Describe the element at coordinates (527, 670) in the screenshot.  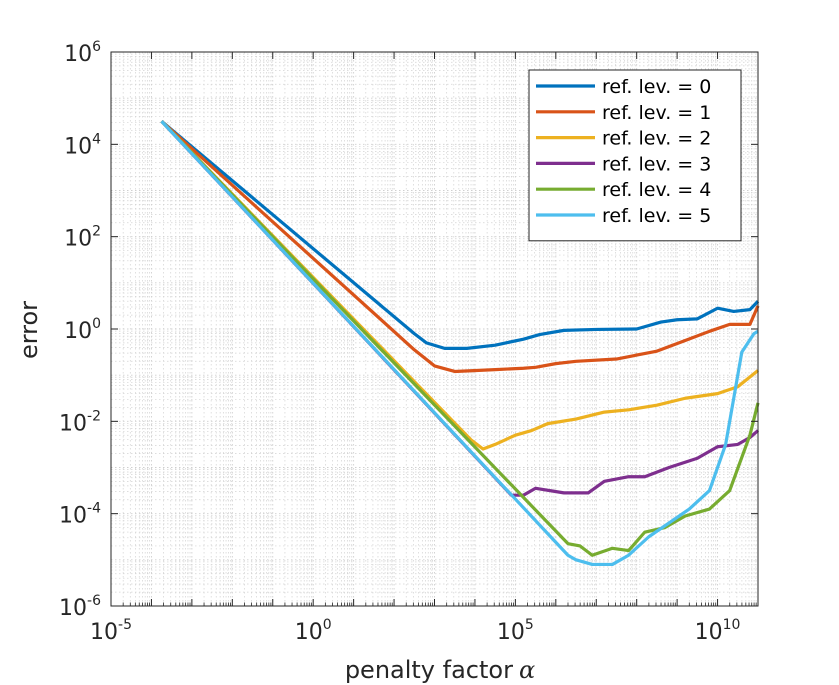
I see `x-axis-label-symbol: α` at that location.